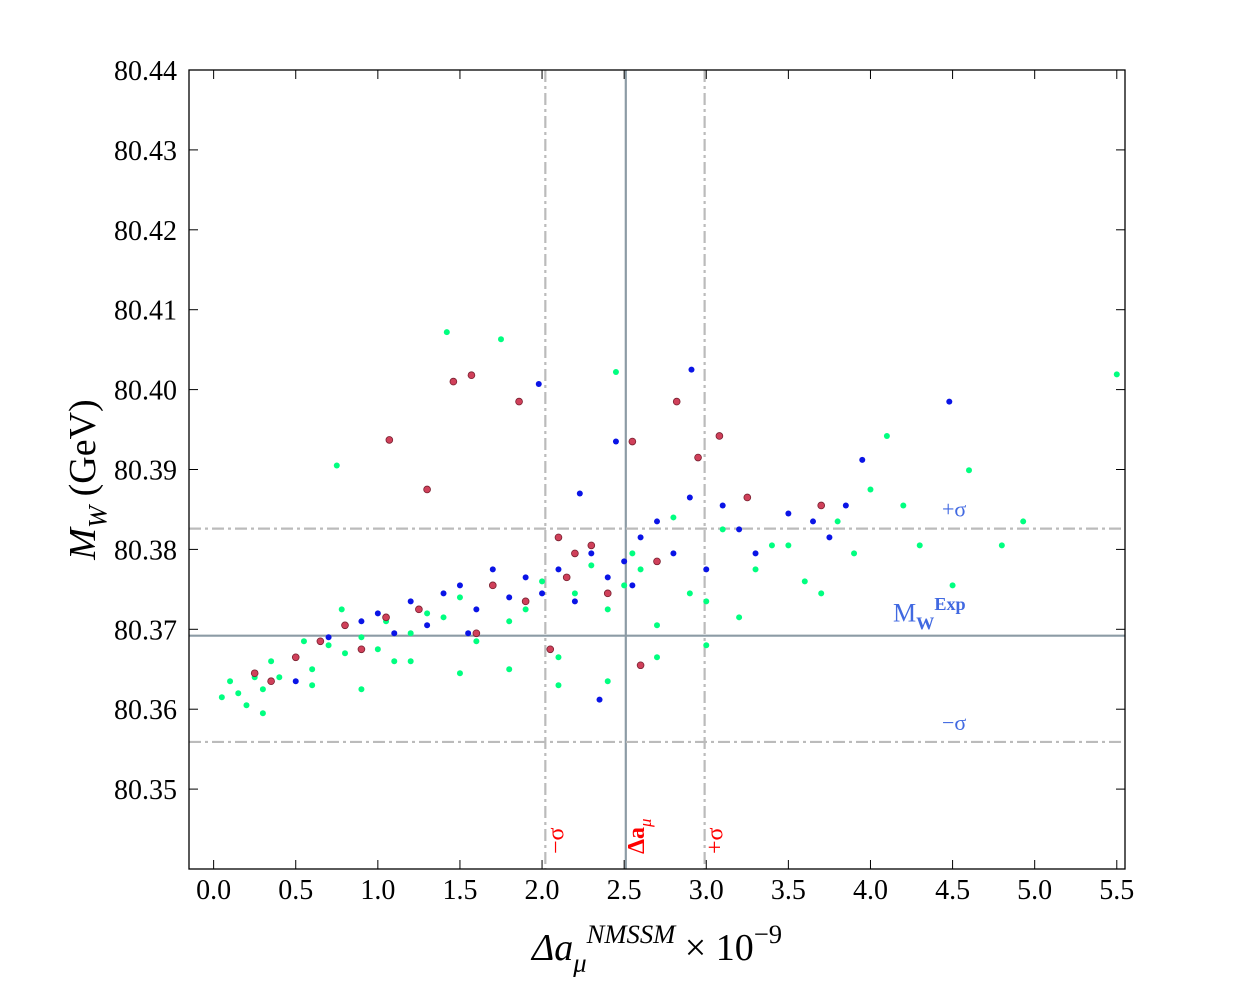 The image size is (1250, 1000). Describe the element at coordinates (145, 630) in the screenshot. I see `y-tick-label: 80.37` at that location.